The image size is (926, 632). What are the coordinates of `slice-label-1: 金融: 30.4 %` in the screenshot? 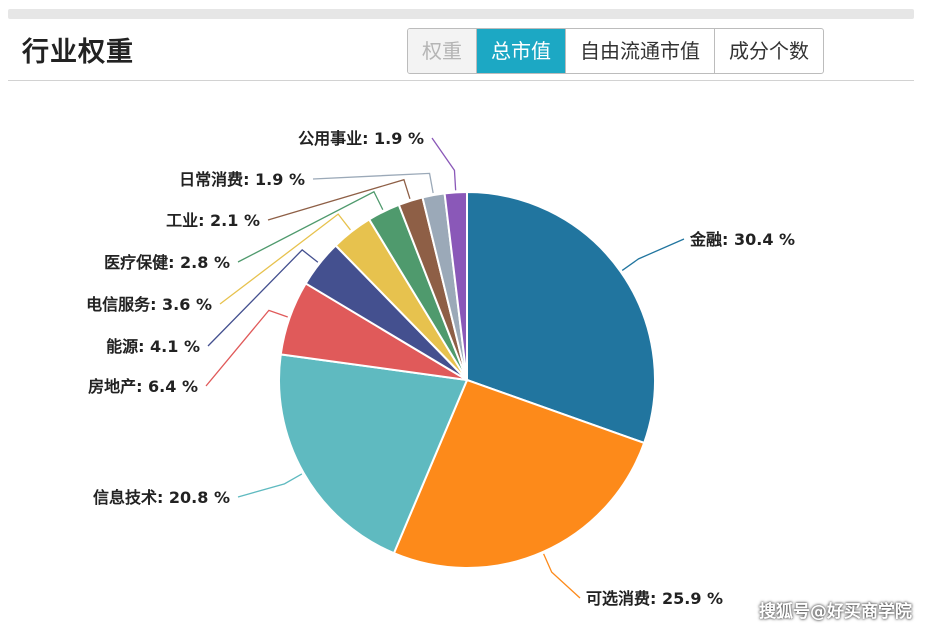 It's located at (742, 239).